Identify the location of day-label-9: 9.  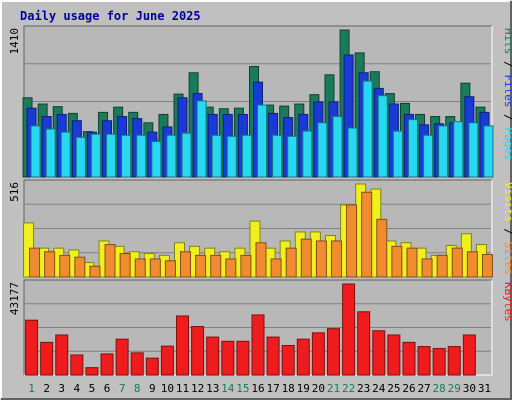
(152, 388).